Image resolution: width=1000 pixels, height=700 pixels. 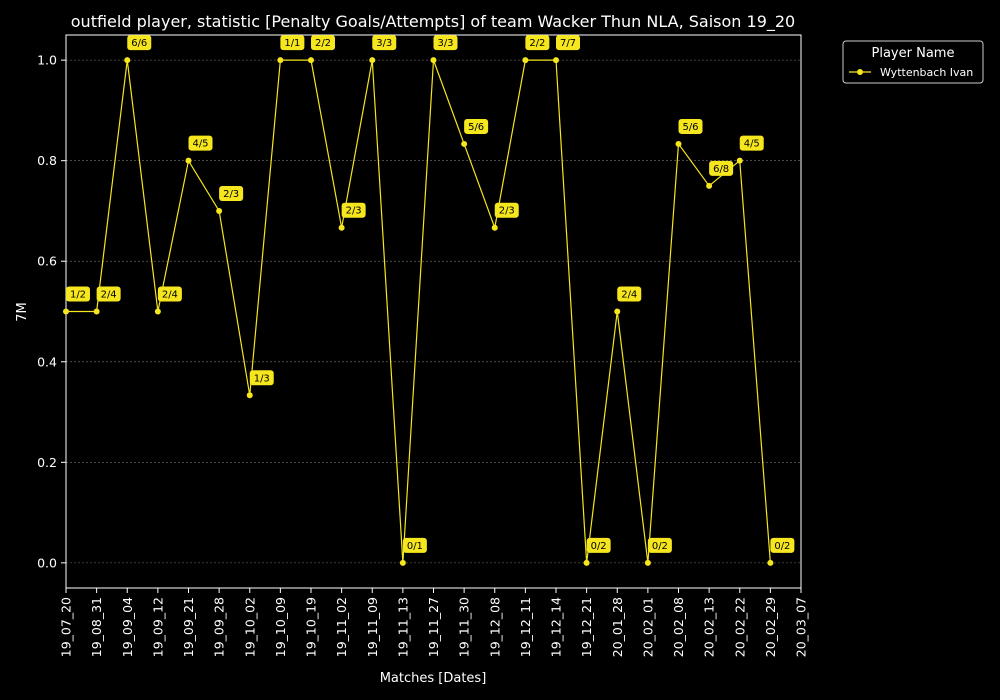 What do you see at coordinates (47, 562) in the screenshot?
I see `y-tick-label: 0.0` at bounding box center [47, 562].